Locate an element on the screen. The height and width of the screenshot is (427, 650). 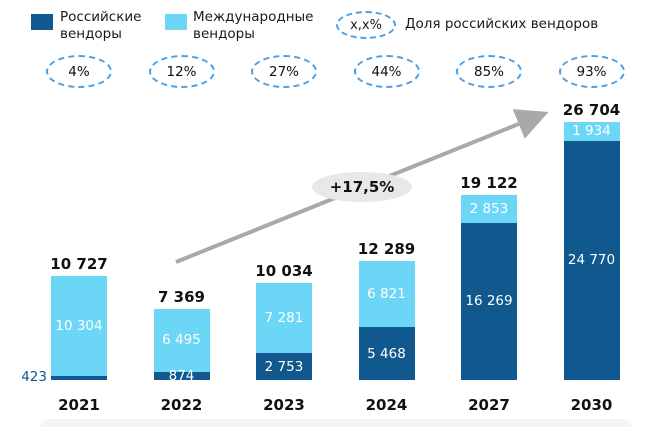
bar-total-label-2030: 26 704 is located at coordinates (591, 109).